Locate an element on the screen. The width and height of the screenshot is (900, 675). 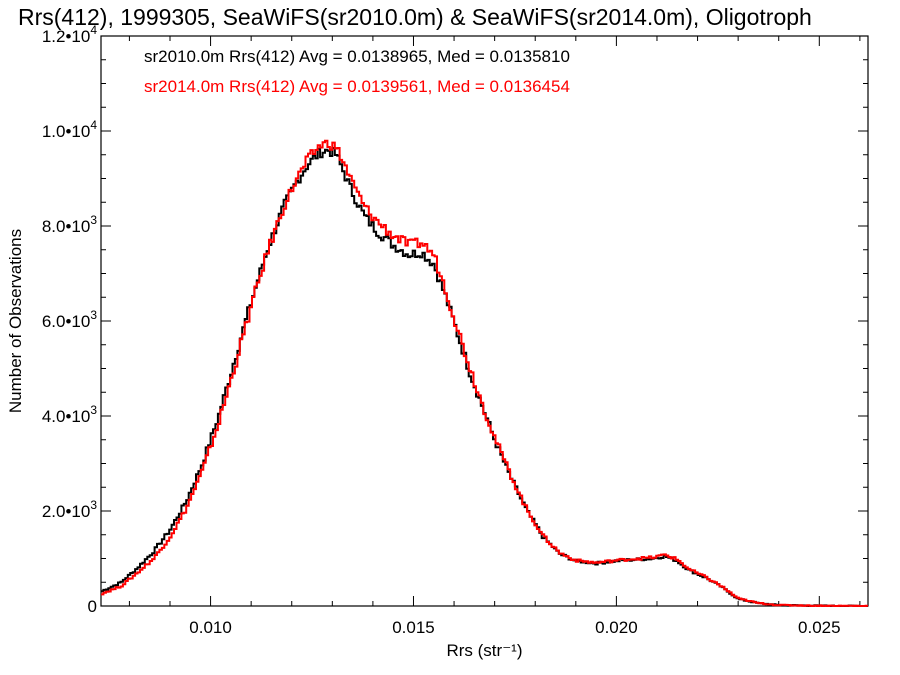
x-tick-label: 0.015 is located at coordinates (413, 627).